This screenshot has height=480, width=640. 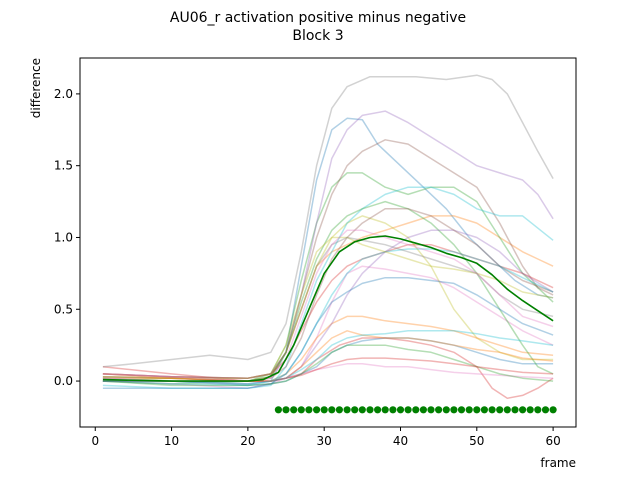 What do you see at coordinates (95, 441) in the screenshot?
I see `x-tick-label: 0` at bounding box center [95, 441].